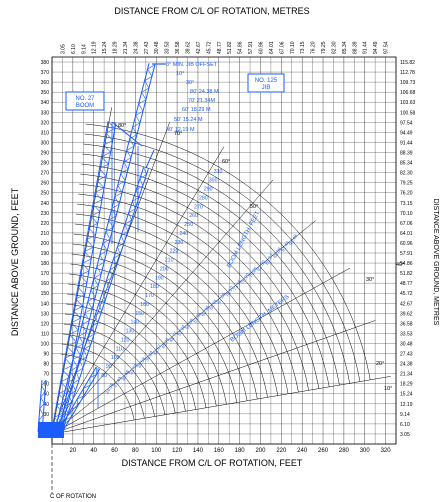  What do you see at coordinates (211, 11) in the screenshot?
I see `title-top: DISTANCE FROM C/L OF ROTATION, METRES` at bounding box center [211, 11].